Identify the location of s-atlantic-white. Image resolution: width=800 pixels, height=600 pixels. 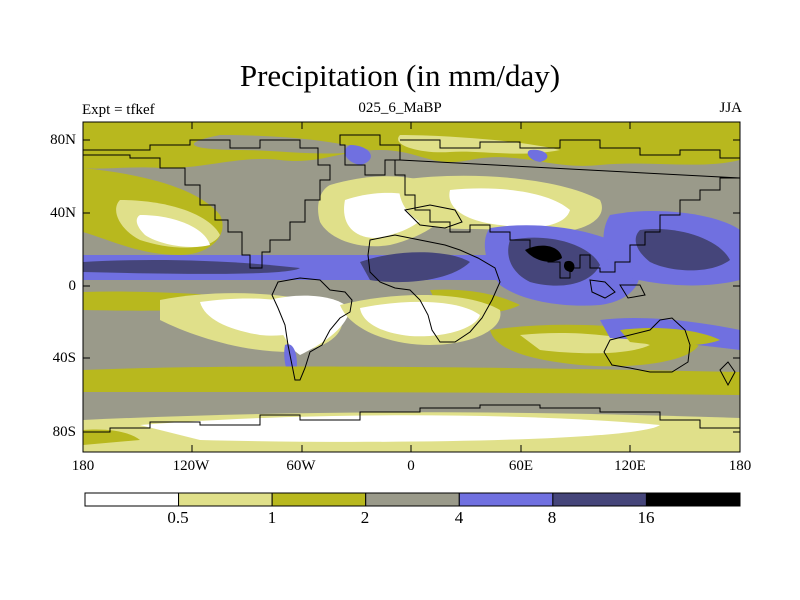
(420, 319).